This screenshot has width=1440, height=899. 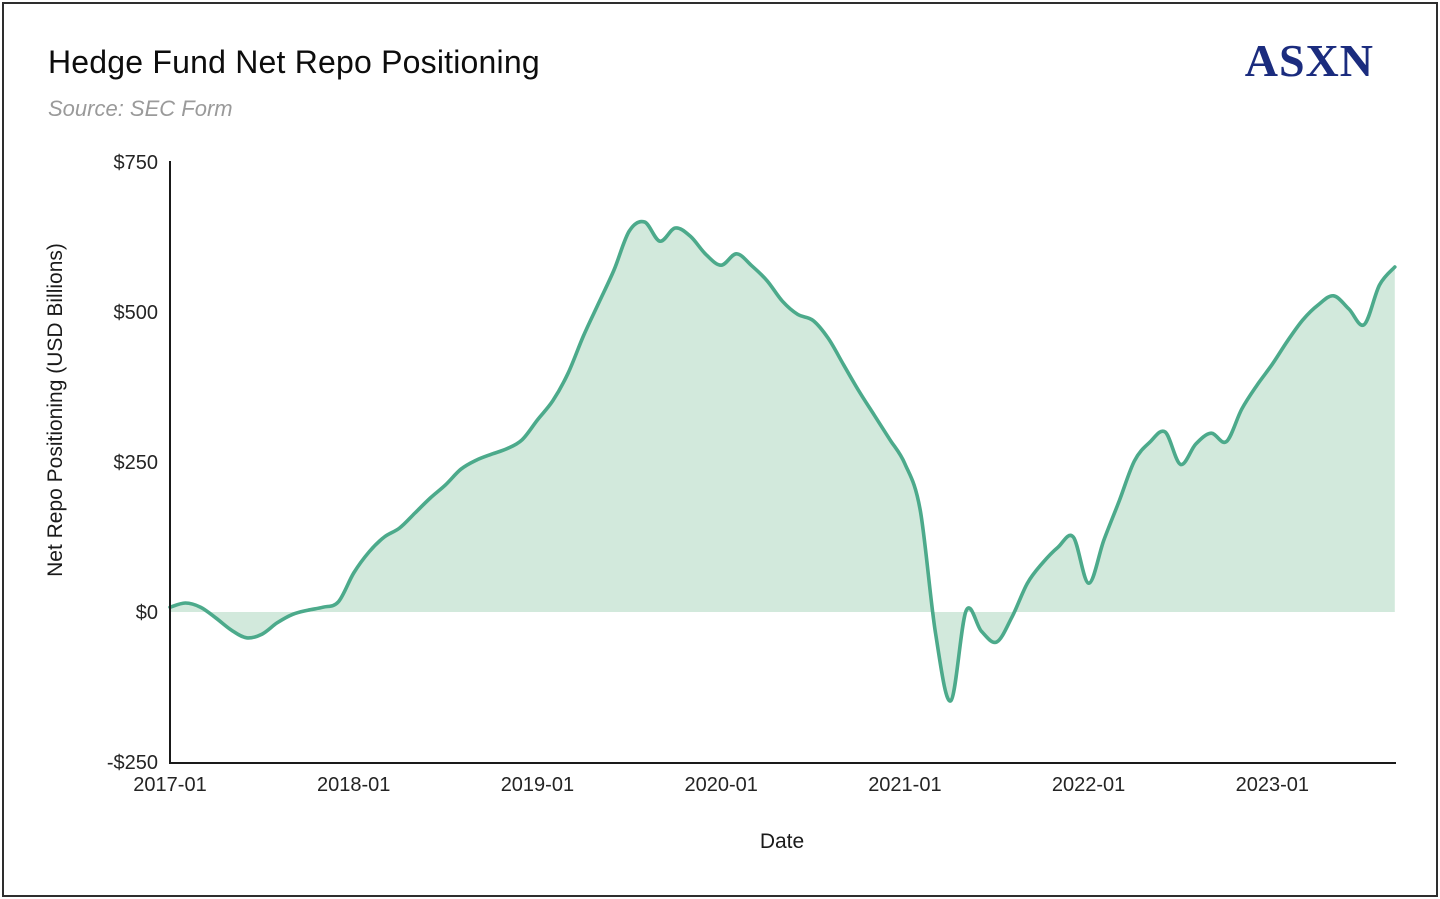 What do you see at coordinates (353, 785) in the screenshot?
I see `x-tick-label: 2018-01` at bounding box center [353, 785].